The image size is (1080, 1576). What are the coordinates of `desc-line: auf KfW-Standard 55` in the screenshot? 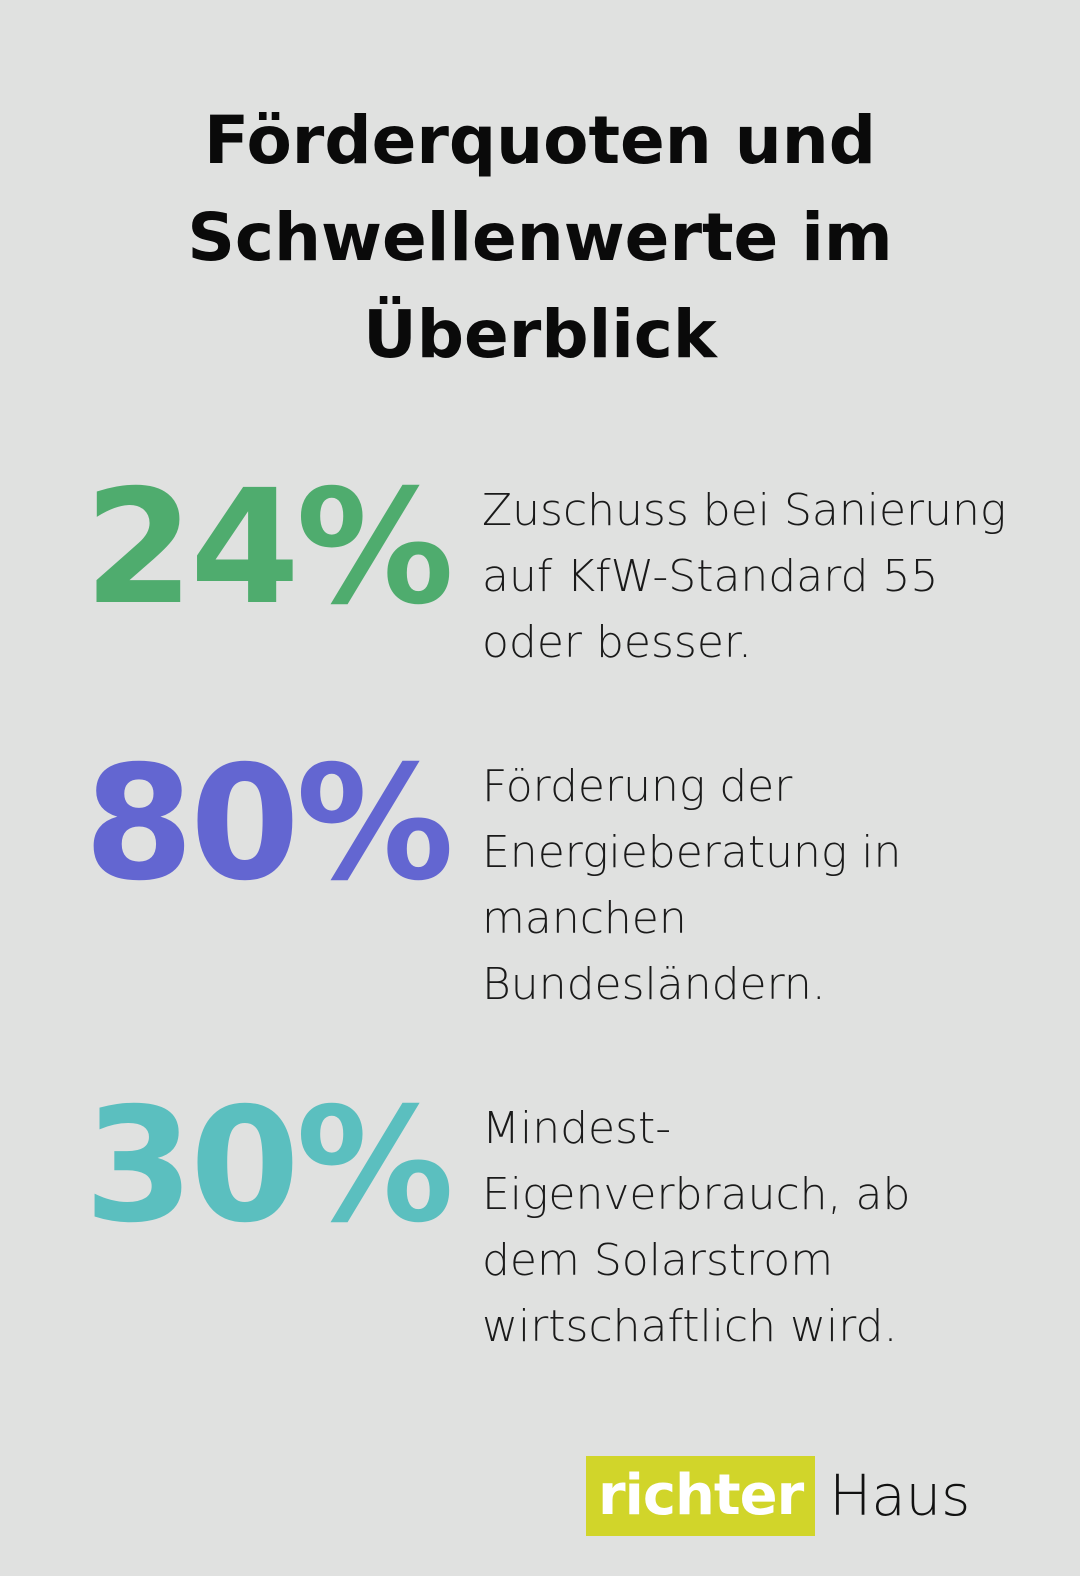 It's located at (710, 576).